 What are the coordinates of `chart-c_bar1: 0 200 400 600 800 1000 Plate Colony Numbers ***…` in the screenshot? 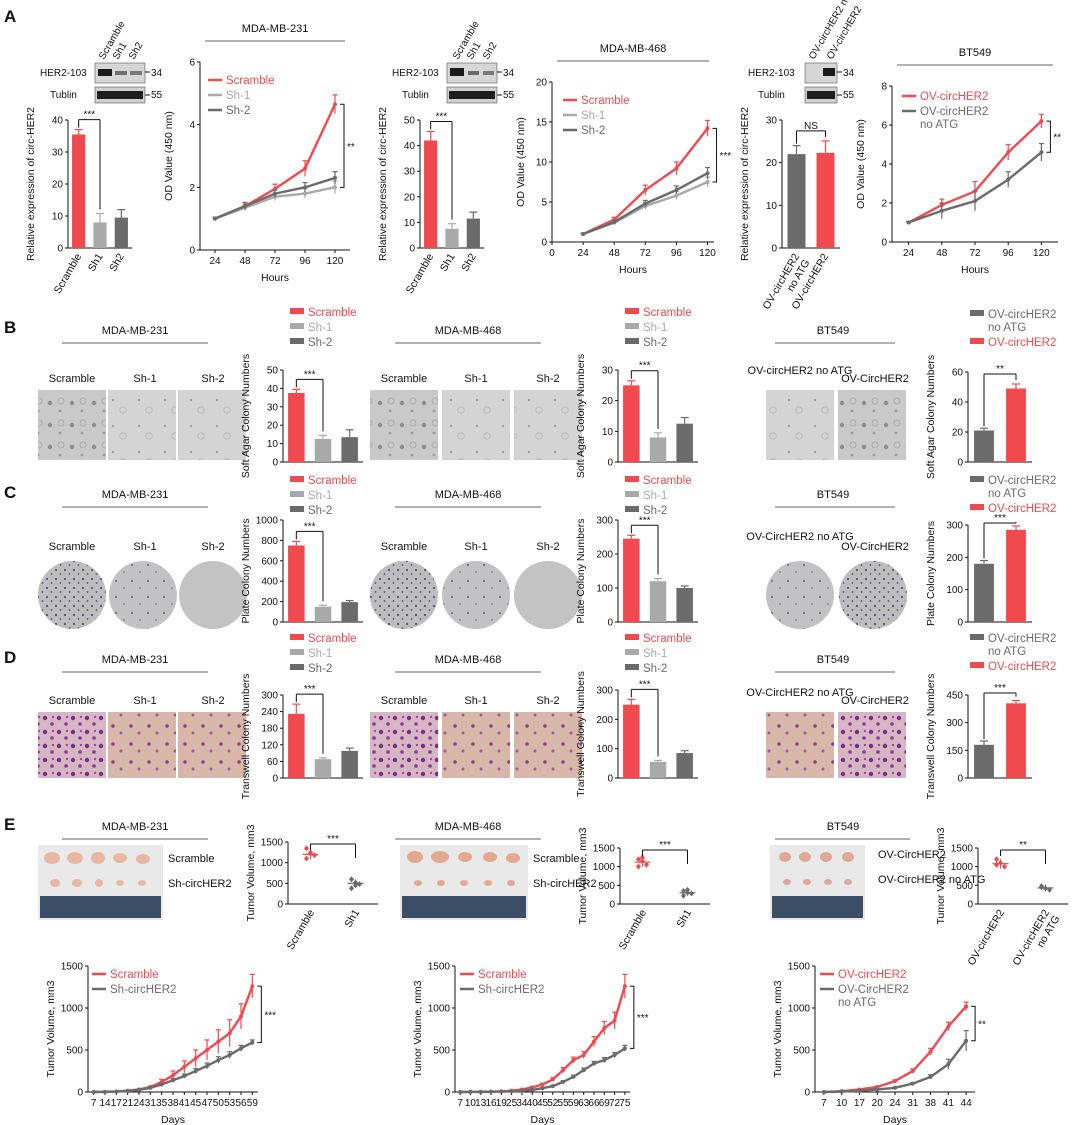 It's located at (301, 552).